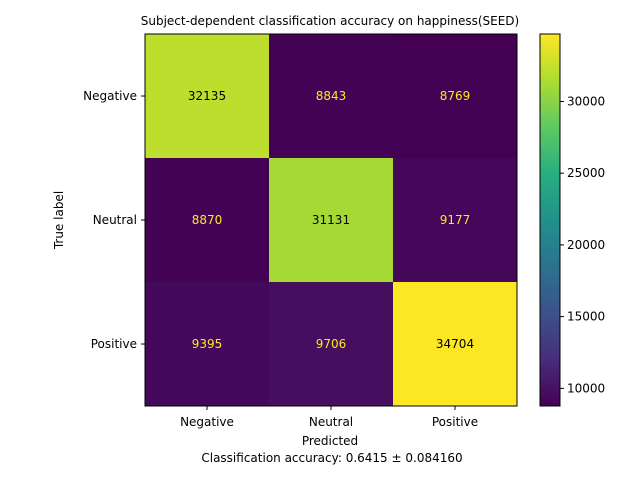 This screenshot has width=640, height=480. Describe the element at coordinates (330, 441) in the screenshot. I see `x-axis-label: Predicted` at that location.